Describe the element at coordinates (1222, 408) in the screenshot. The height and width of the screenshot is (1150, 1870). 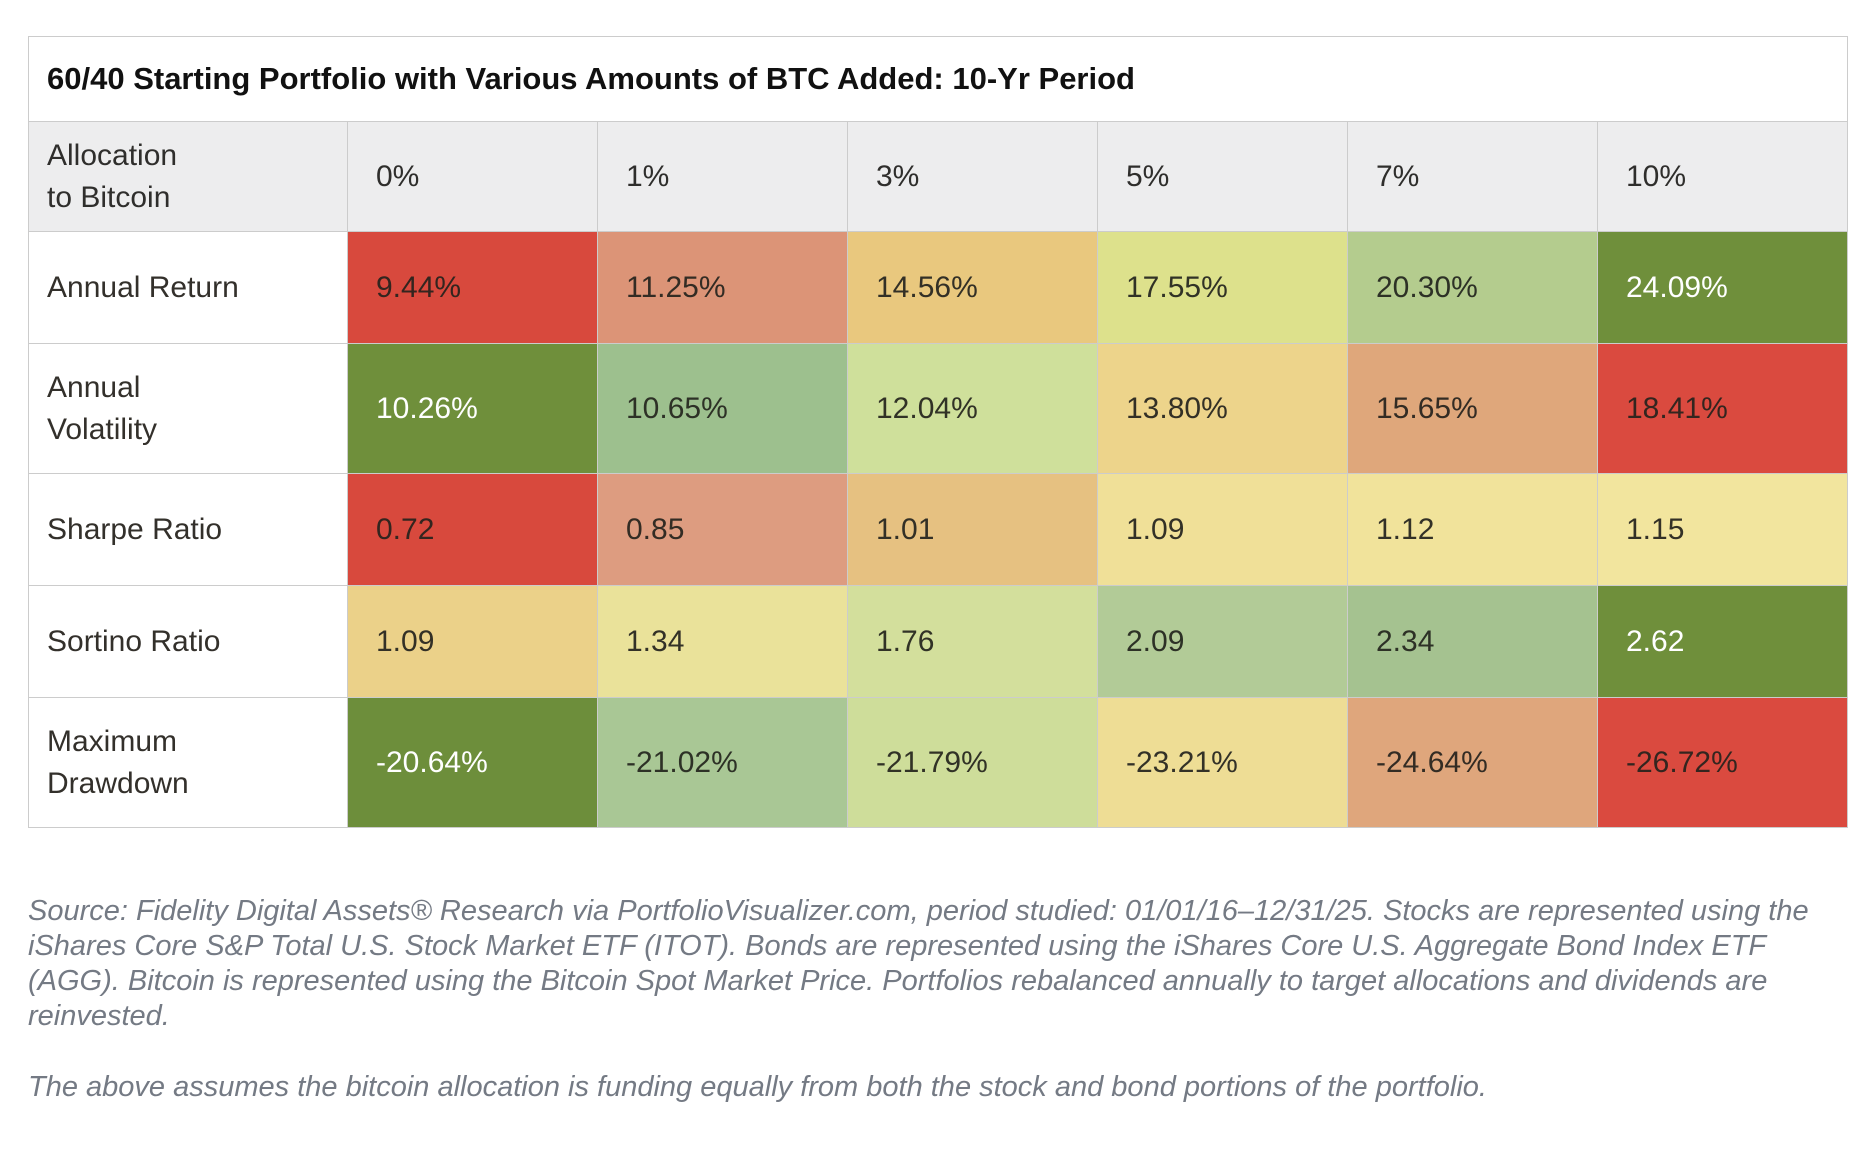
I see `cell-annual-volatility-5pct: 13.80%` at that location.